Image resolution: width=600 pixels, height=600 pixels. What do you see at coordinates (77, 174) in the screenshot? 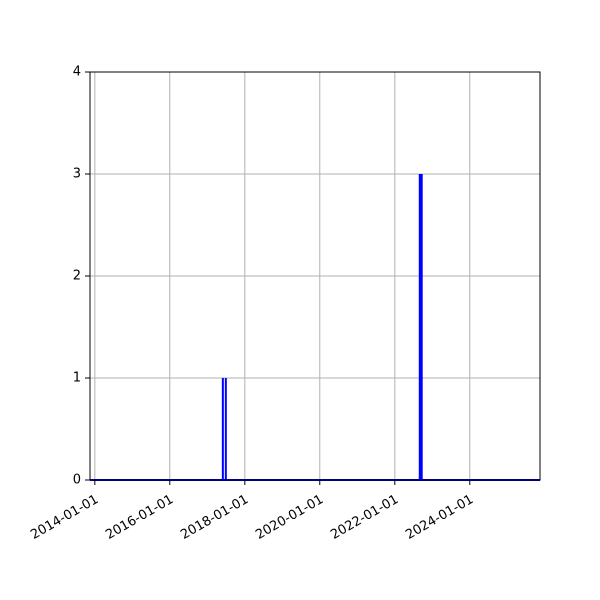
I see `y-tick-label: 3` at bounding box center [77, 174].